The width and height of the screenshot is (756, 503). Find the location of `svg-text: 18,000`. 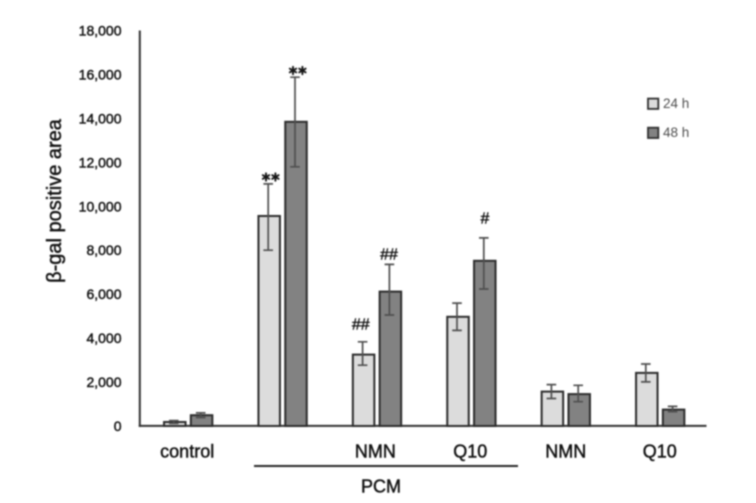

svg-text: 18,000 is located at coordinates (100, 31).